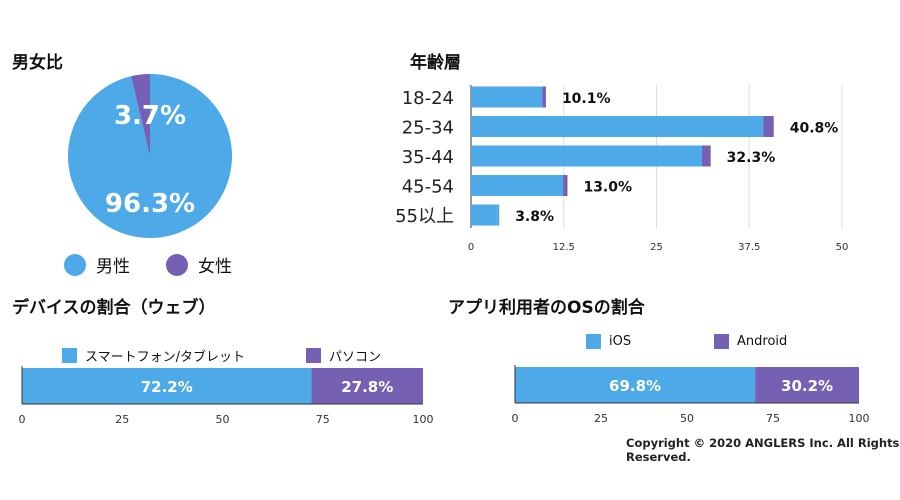 The image size is (900, 500). I want to click on age-value-label: 32.3%, so click(751, 158).